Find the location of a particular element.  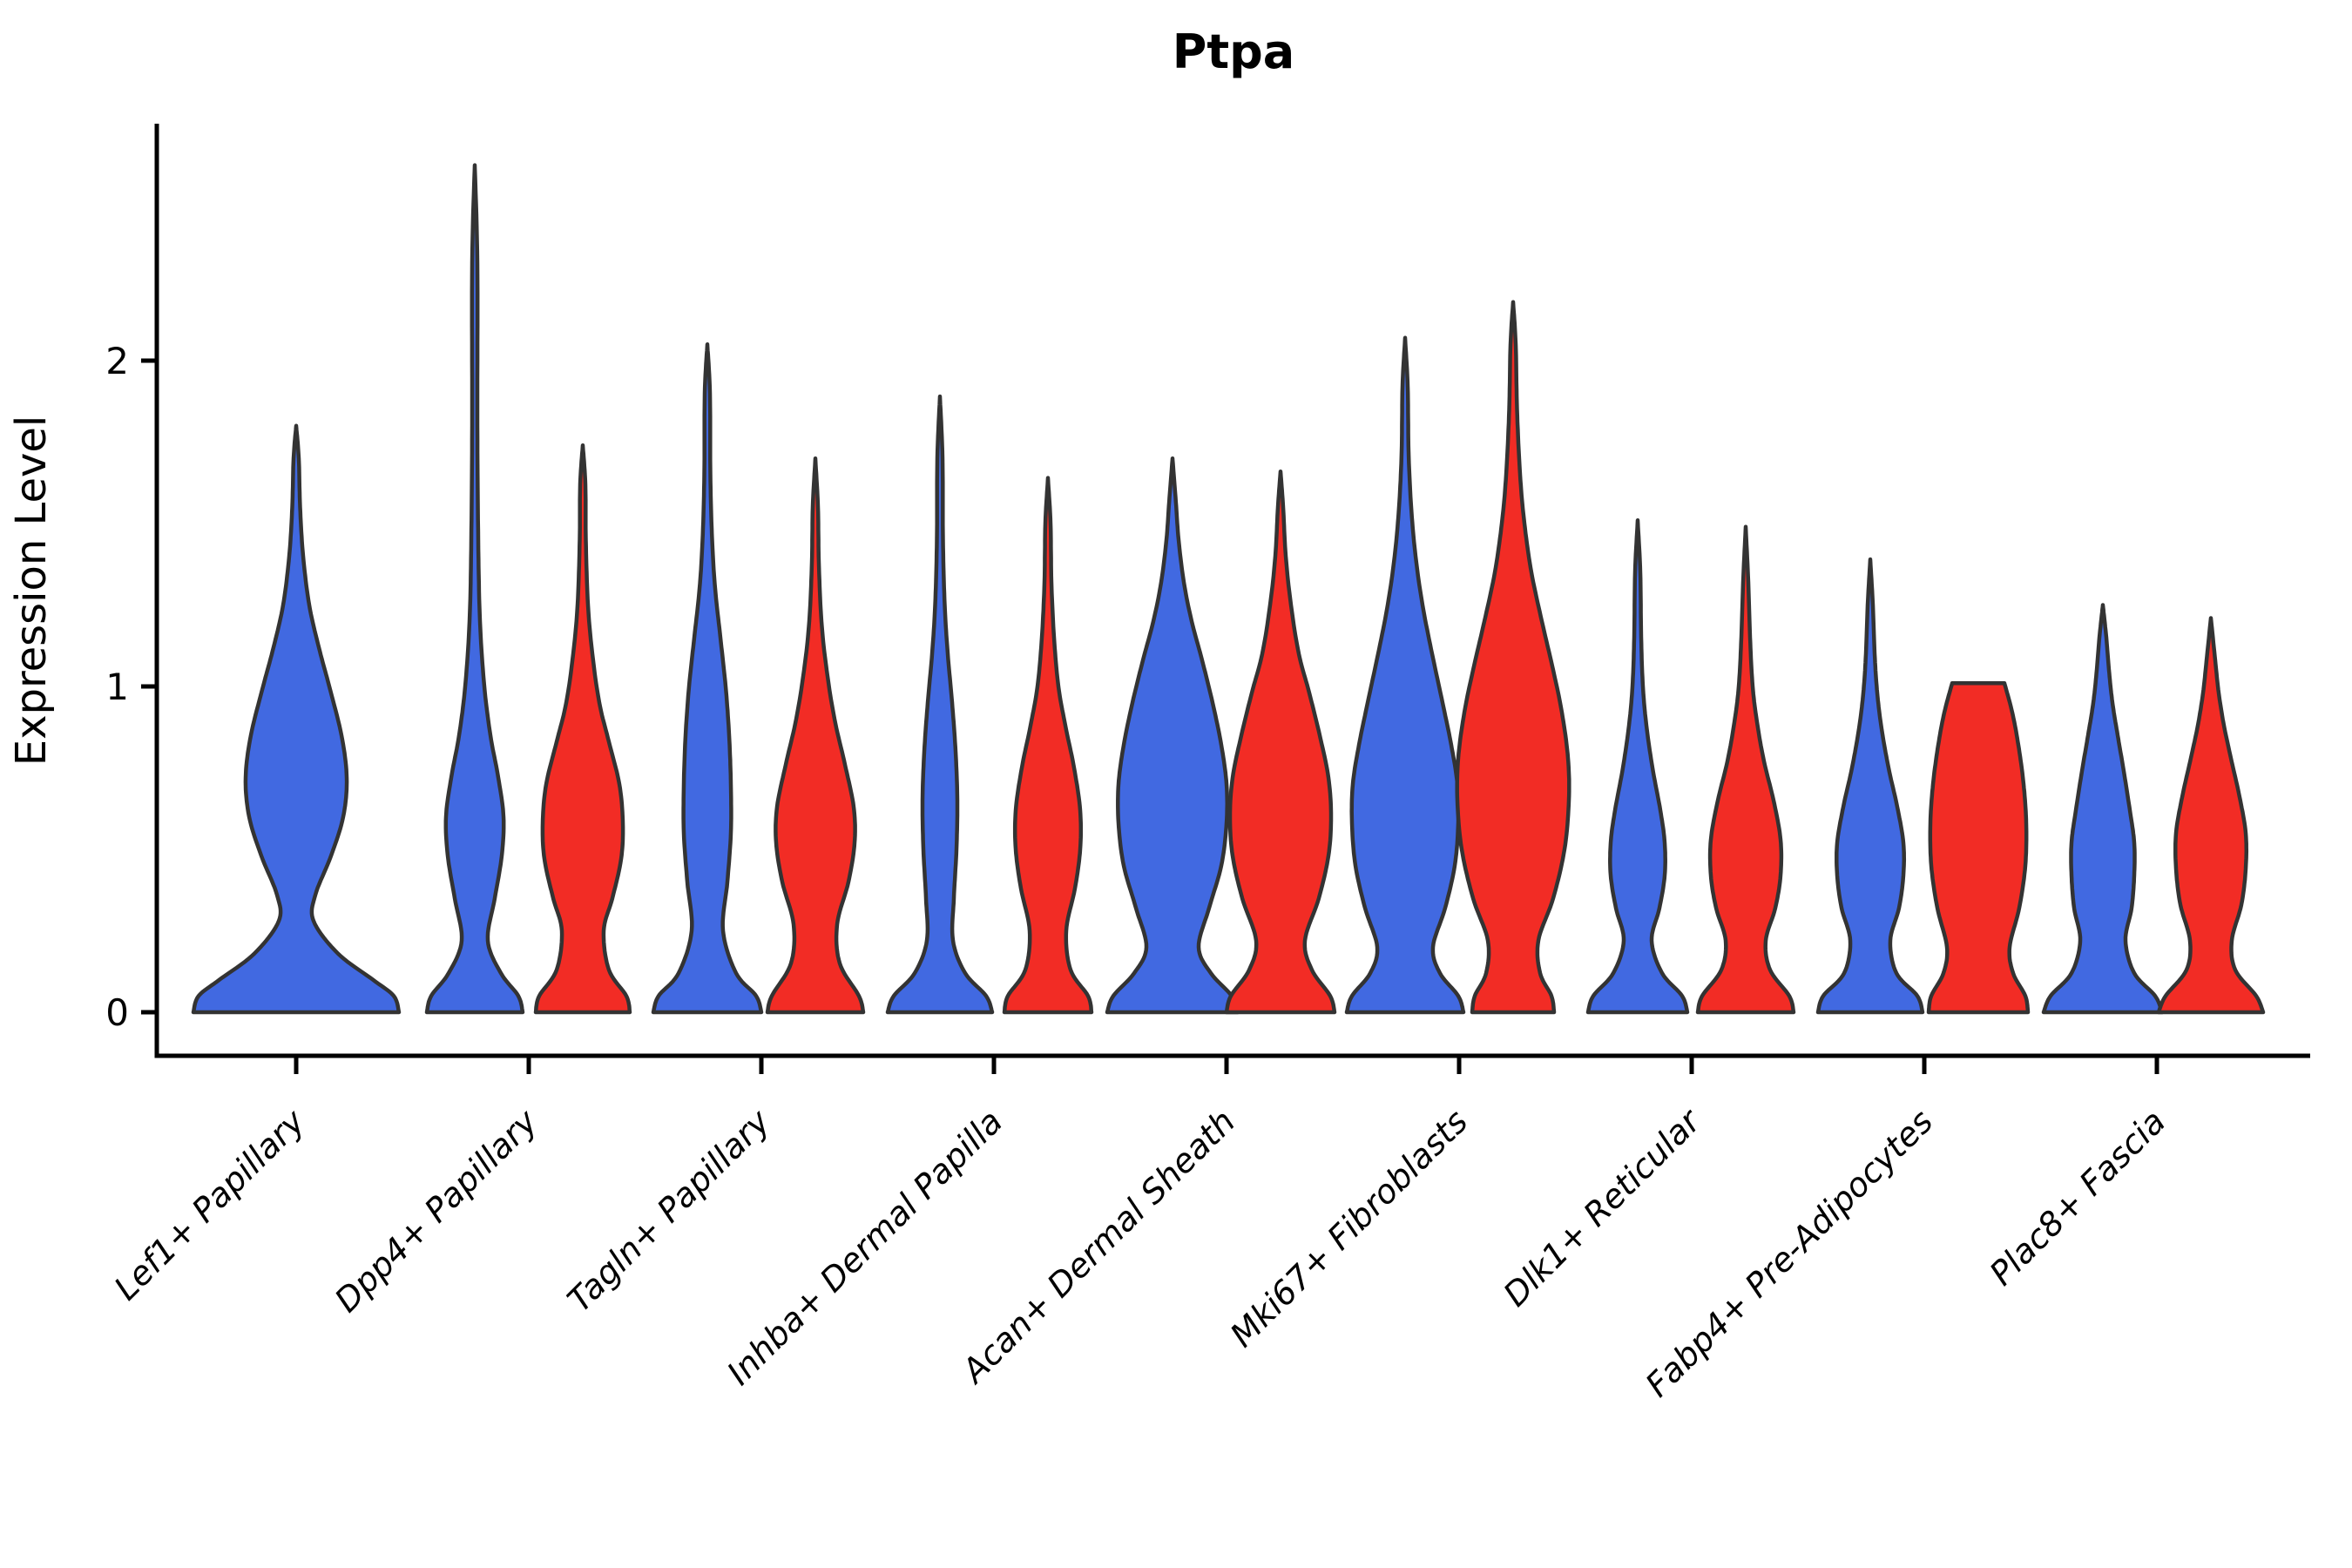

violin-dlk1-reticular-red is located at coordinates (1745, 769).